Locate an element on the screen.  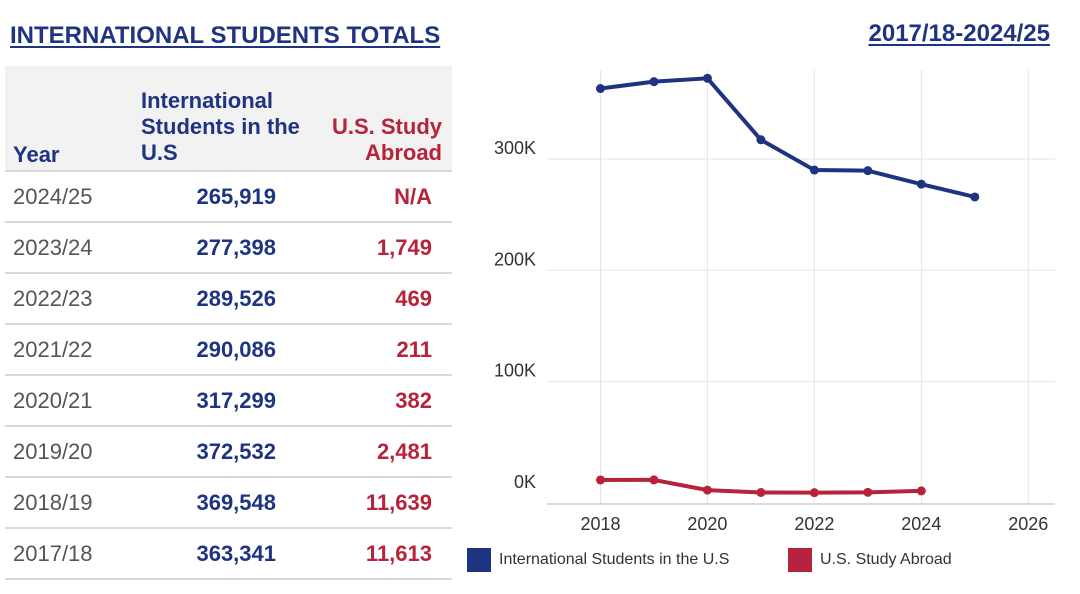
column-header-us-study-abroad: U.S. Study Abroad is located at coordinates (386, 139).